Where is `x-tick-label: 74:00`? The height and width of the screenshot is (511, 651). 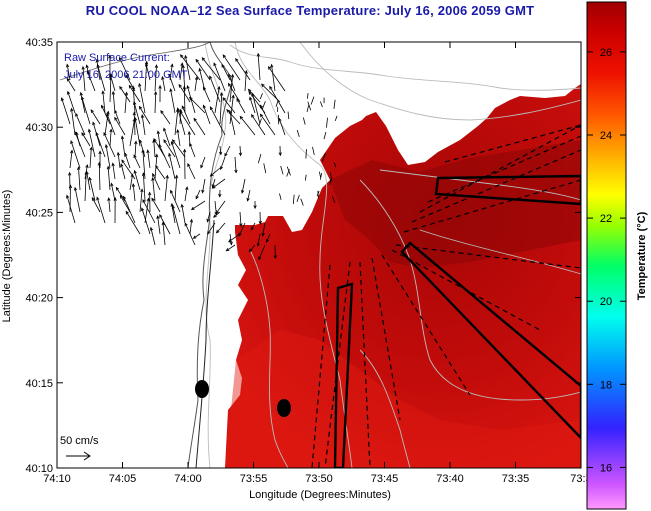
x-tick-label: 74:00 is located at coordinates (188, 479).